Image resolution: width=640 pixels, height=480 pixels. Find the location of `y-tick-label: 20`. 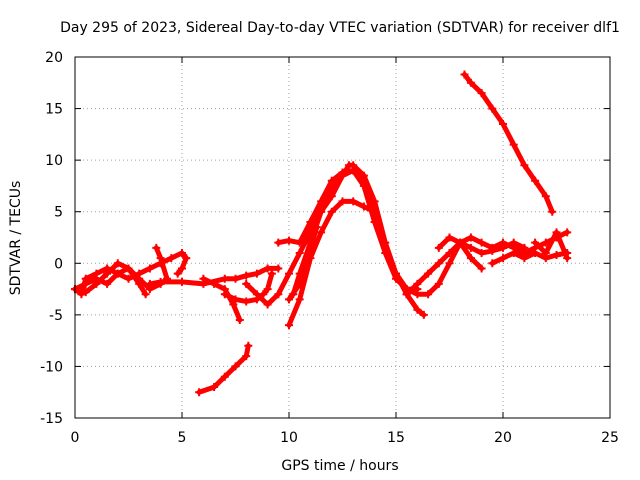

y-tick-label: 20 is located at coordinates (54, 58).